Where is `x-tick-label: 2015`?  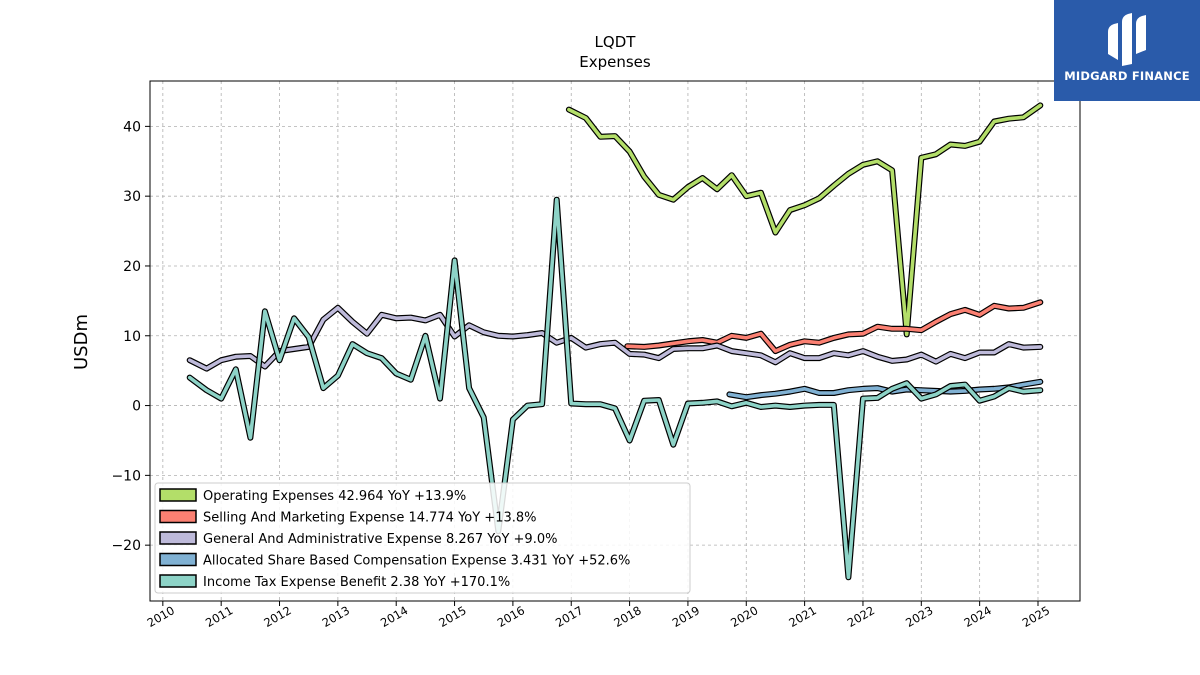
x-tick-label: 2015 is located at coordinates (452, 616).